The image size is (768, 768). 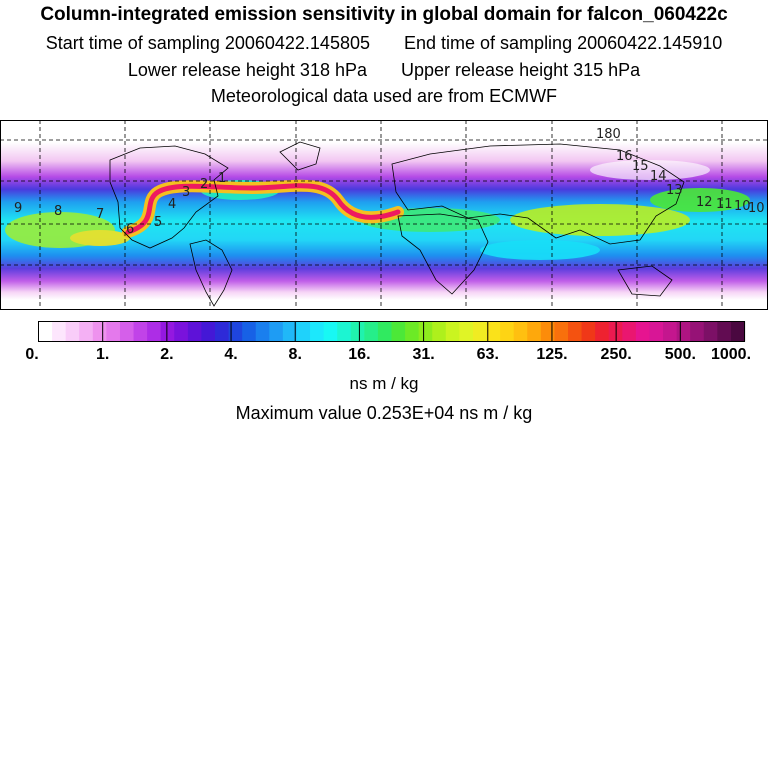 What do you see at coordinates (295, 354) in the screenshot?
I see `colorbar-label: 8.` at bounding box center [295, 354].